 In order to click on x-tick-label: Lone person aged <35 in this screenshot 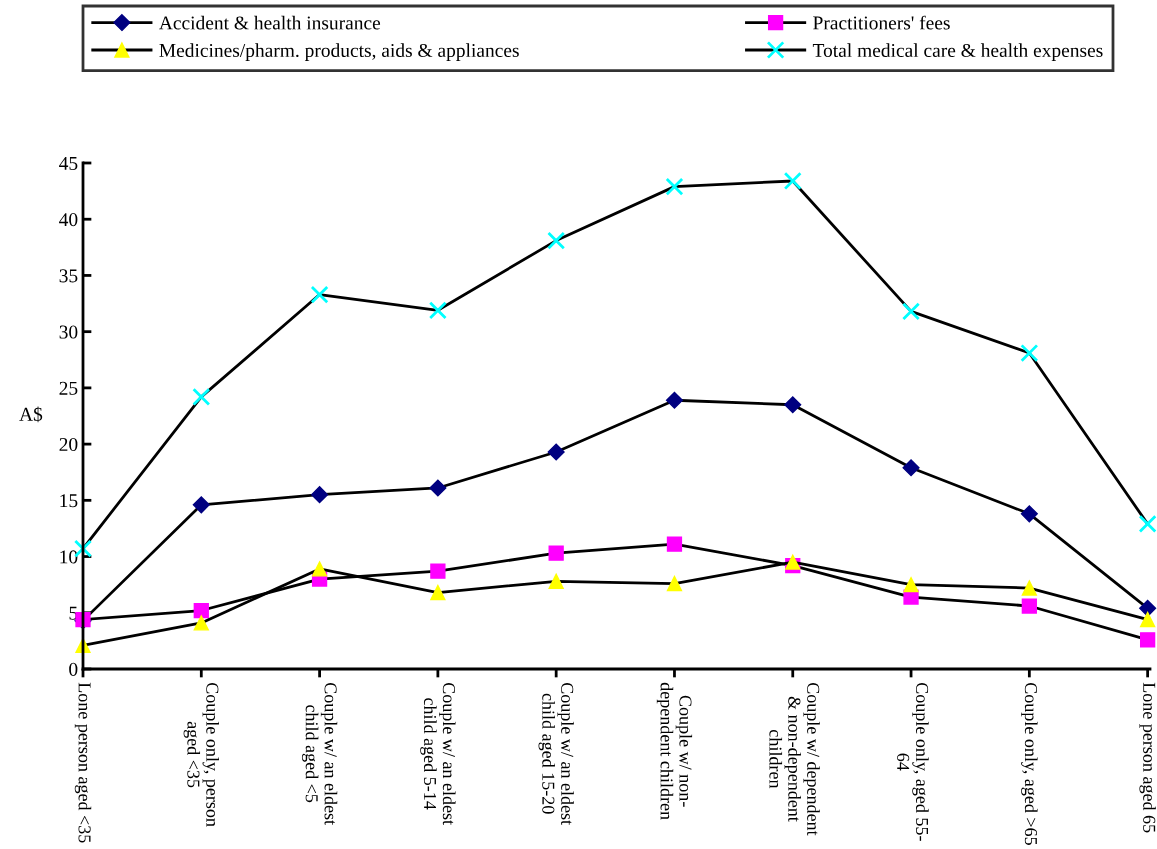, I will do `click(83, 762)`.